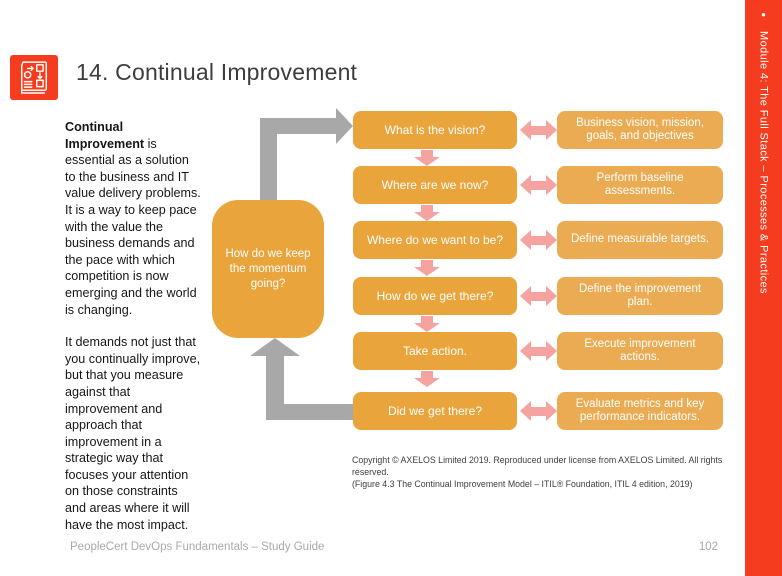  What do you see at coordinates (268, 269) in the screenshot?
I see `momentum-box: How do we keep the momentum going?` at bounding box center [268, 269].